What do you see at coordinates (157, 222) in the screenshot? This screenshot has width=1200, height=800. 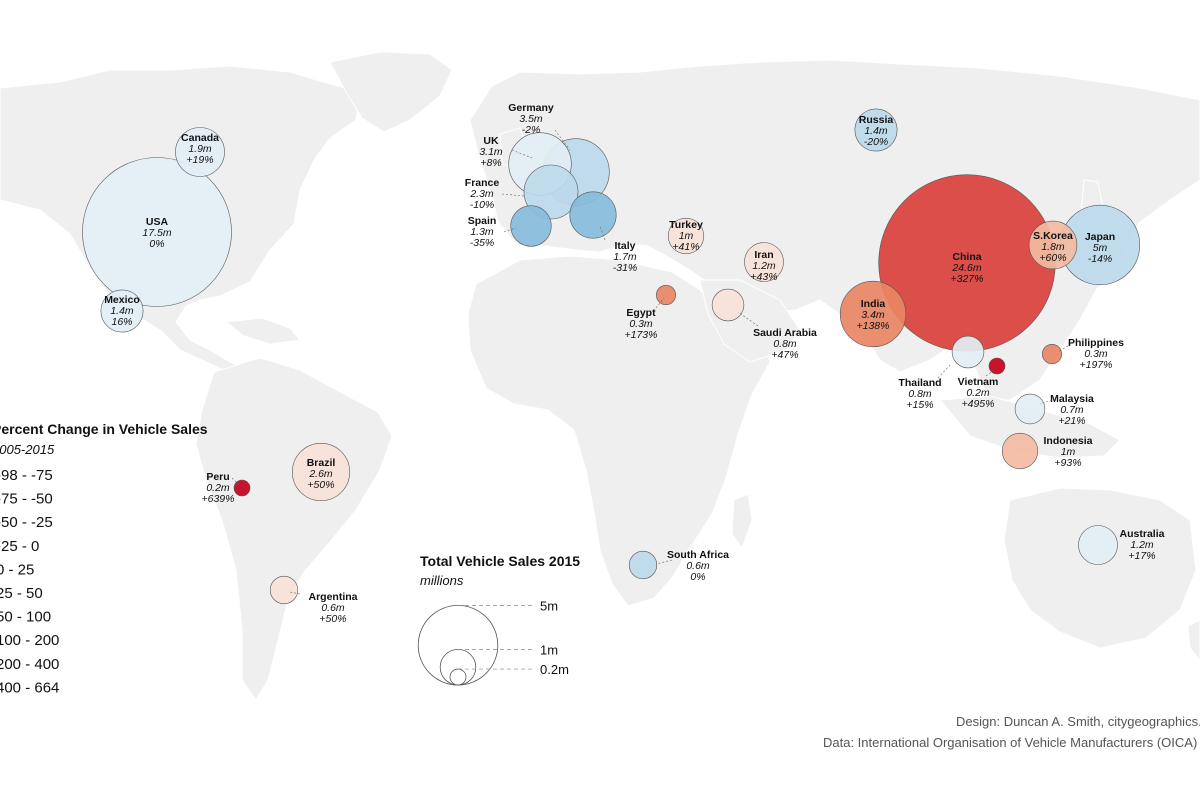 I see `label-usa-name: USA` at bounding box center [157, 222].